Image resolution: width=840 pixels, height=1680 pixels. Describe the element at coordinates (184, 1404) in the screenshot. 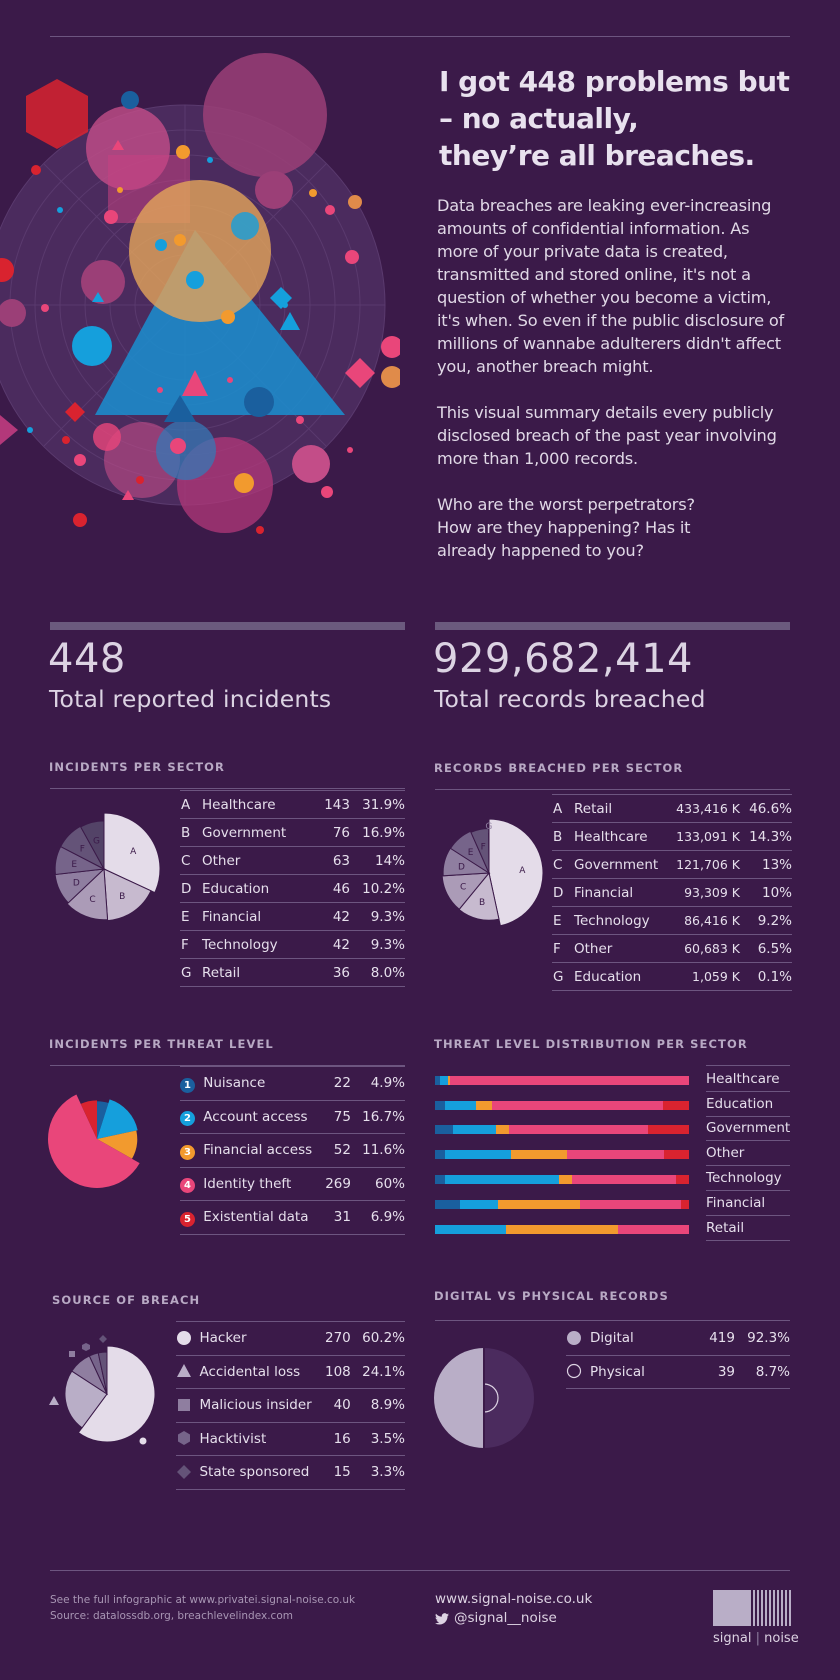

I see `square-icon` at that location.